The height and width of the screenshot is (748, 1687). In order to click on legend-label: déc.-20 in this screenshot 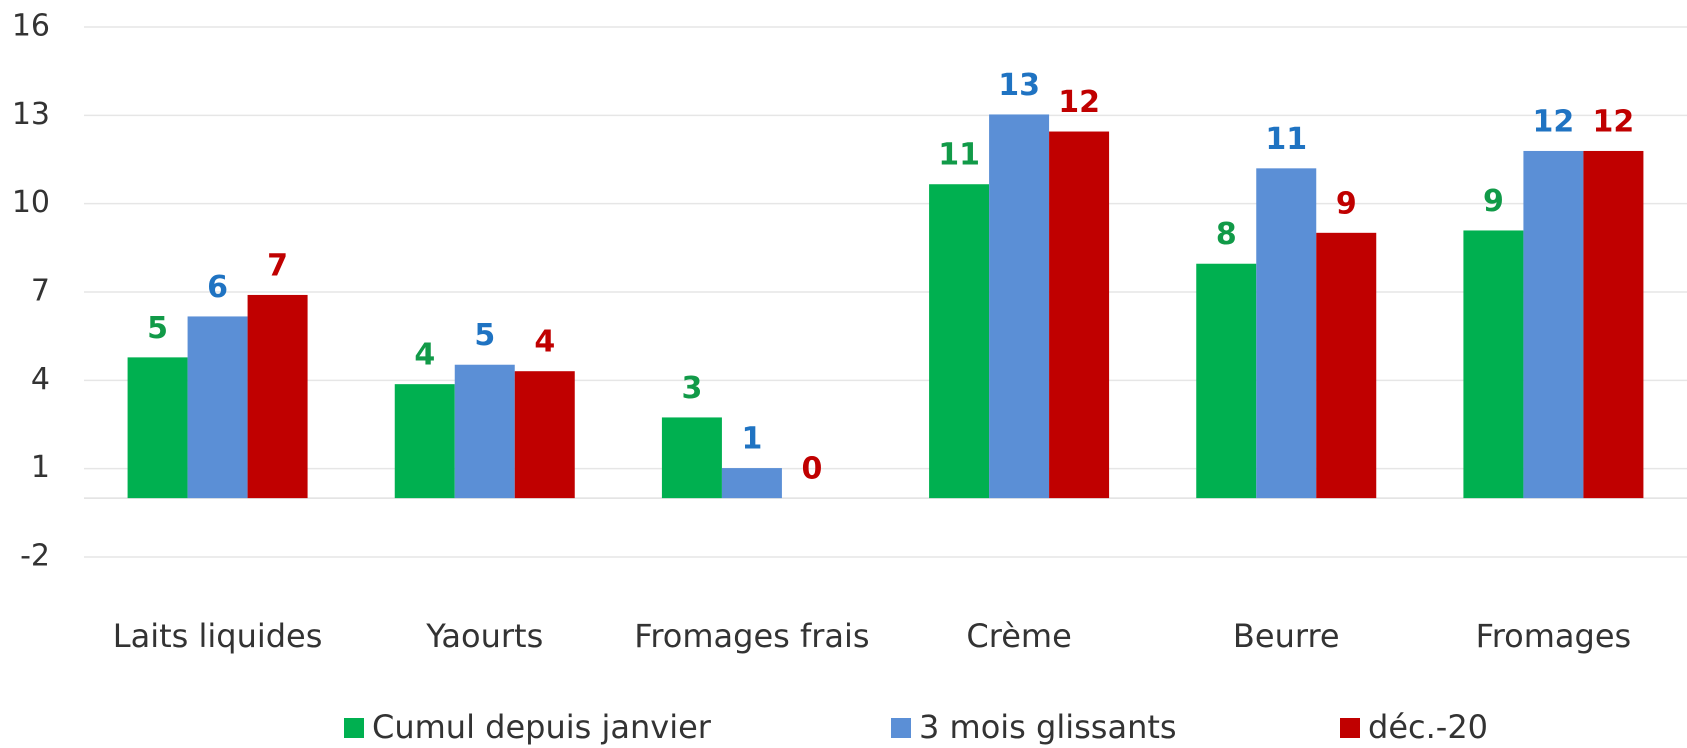, I will do `click(1428, 727)`.